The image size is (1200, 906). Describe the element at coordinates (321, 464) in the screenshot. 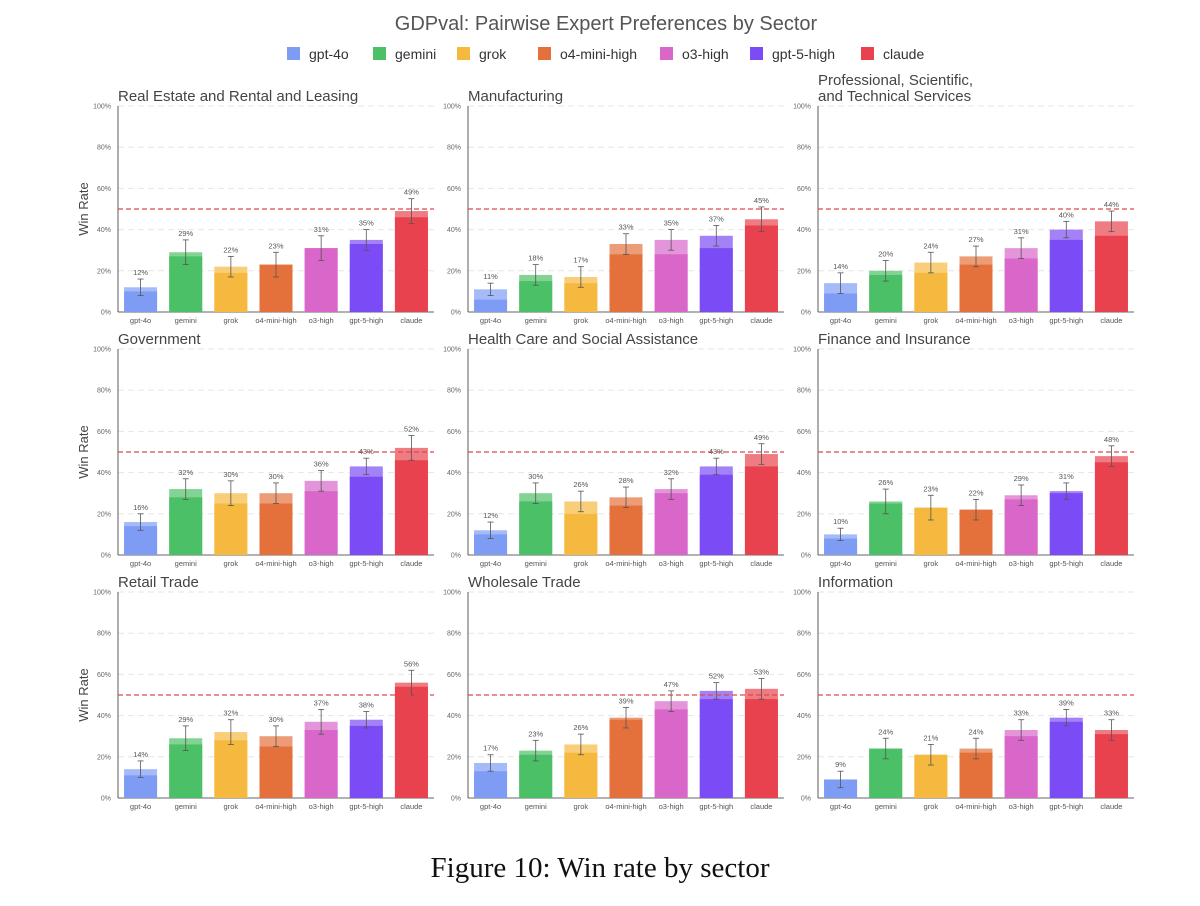

I see `data-label-o3-high: 36%` at that location.